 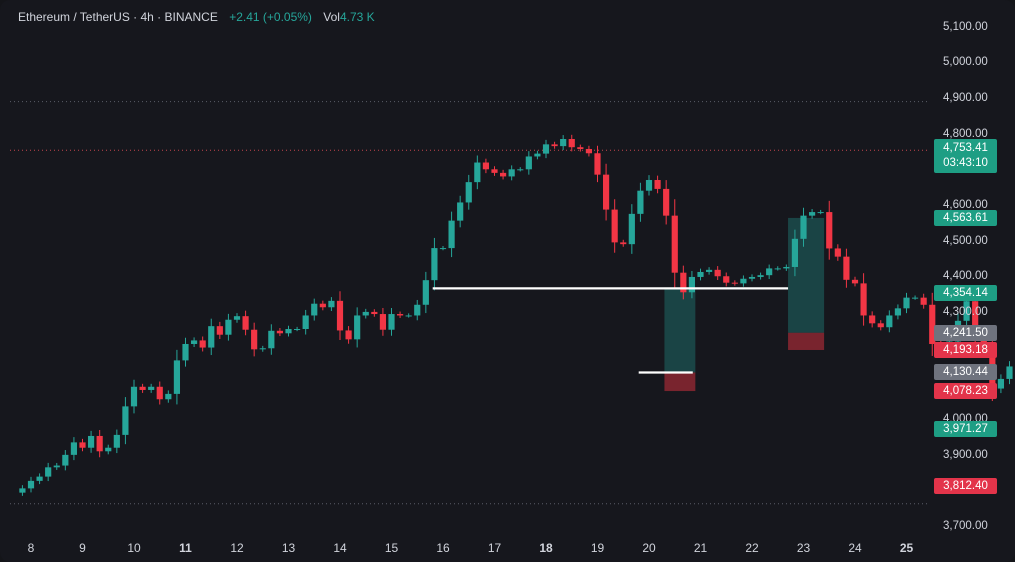 What do you see at coordinates (965, 276) in the screenshot?
I see `price-tick: 4,400.00` at bounding box center [965, 276].